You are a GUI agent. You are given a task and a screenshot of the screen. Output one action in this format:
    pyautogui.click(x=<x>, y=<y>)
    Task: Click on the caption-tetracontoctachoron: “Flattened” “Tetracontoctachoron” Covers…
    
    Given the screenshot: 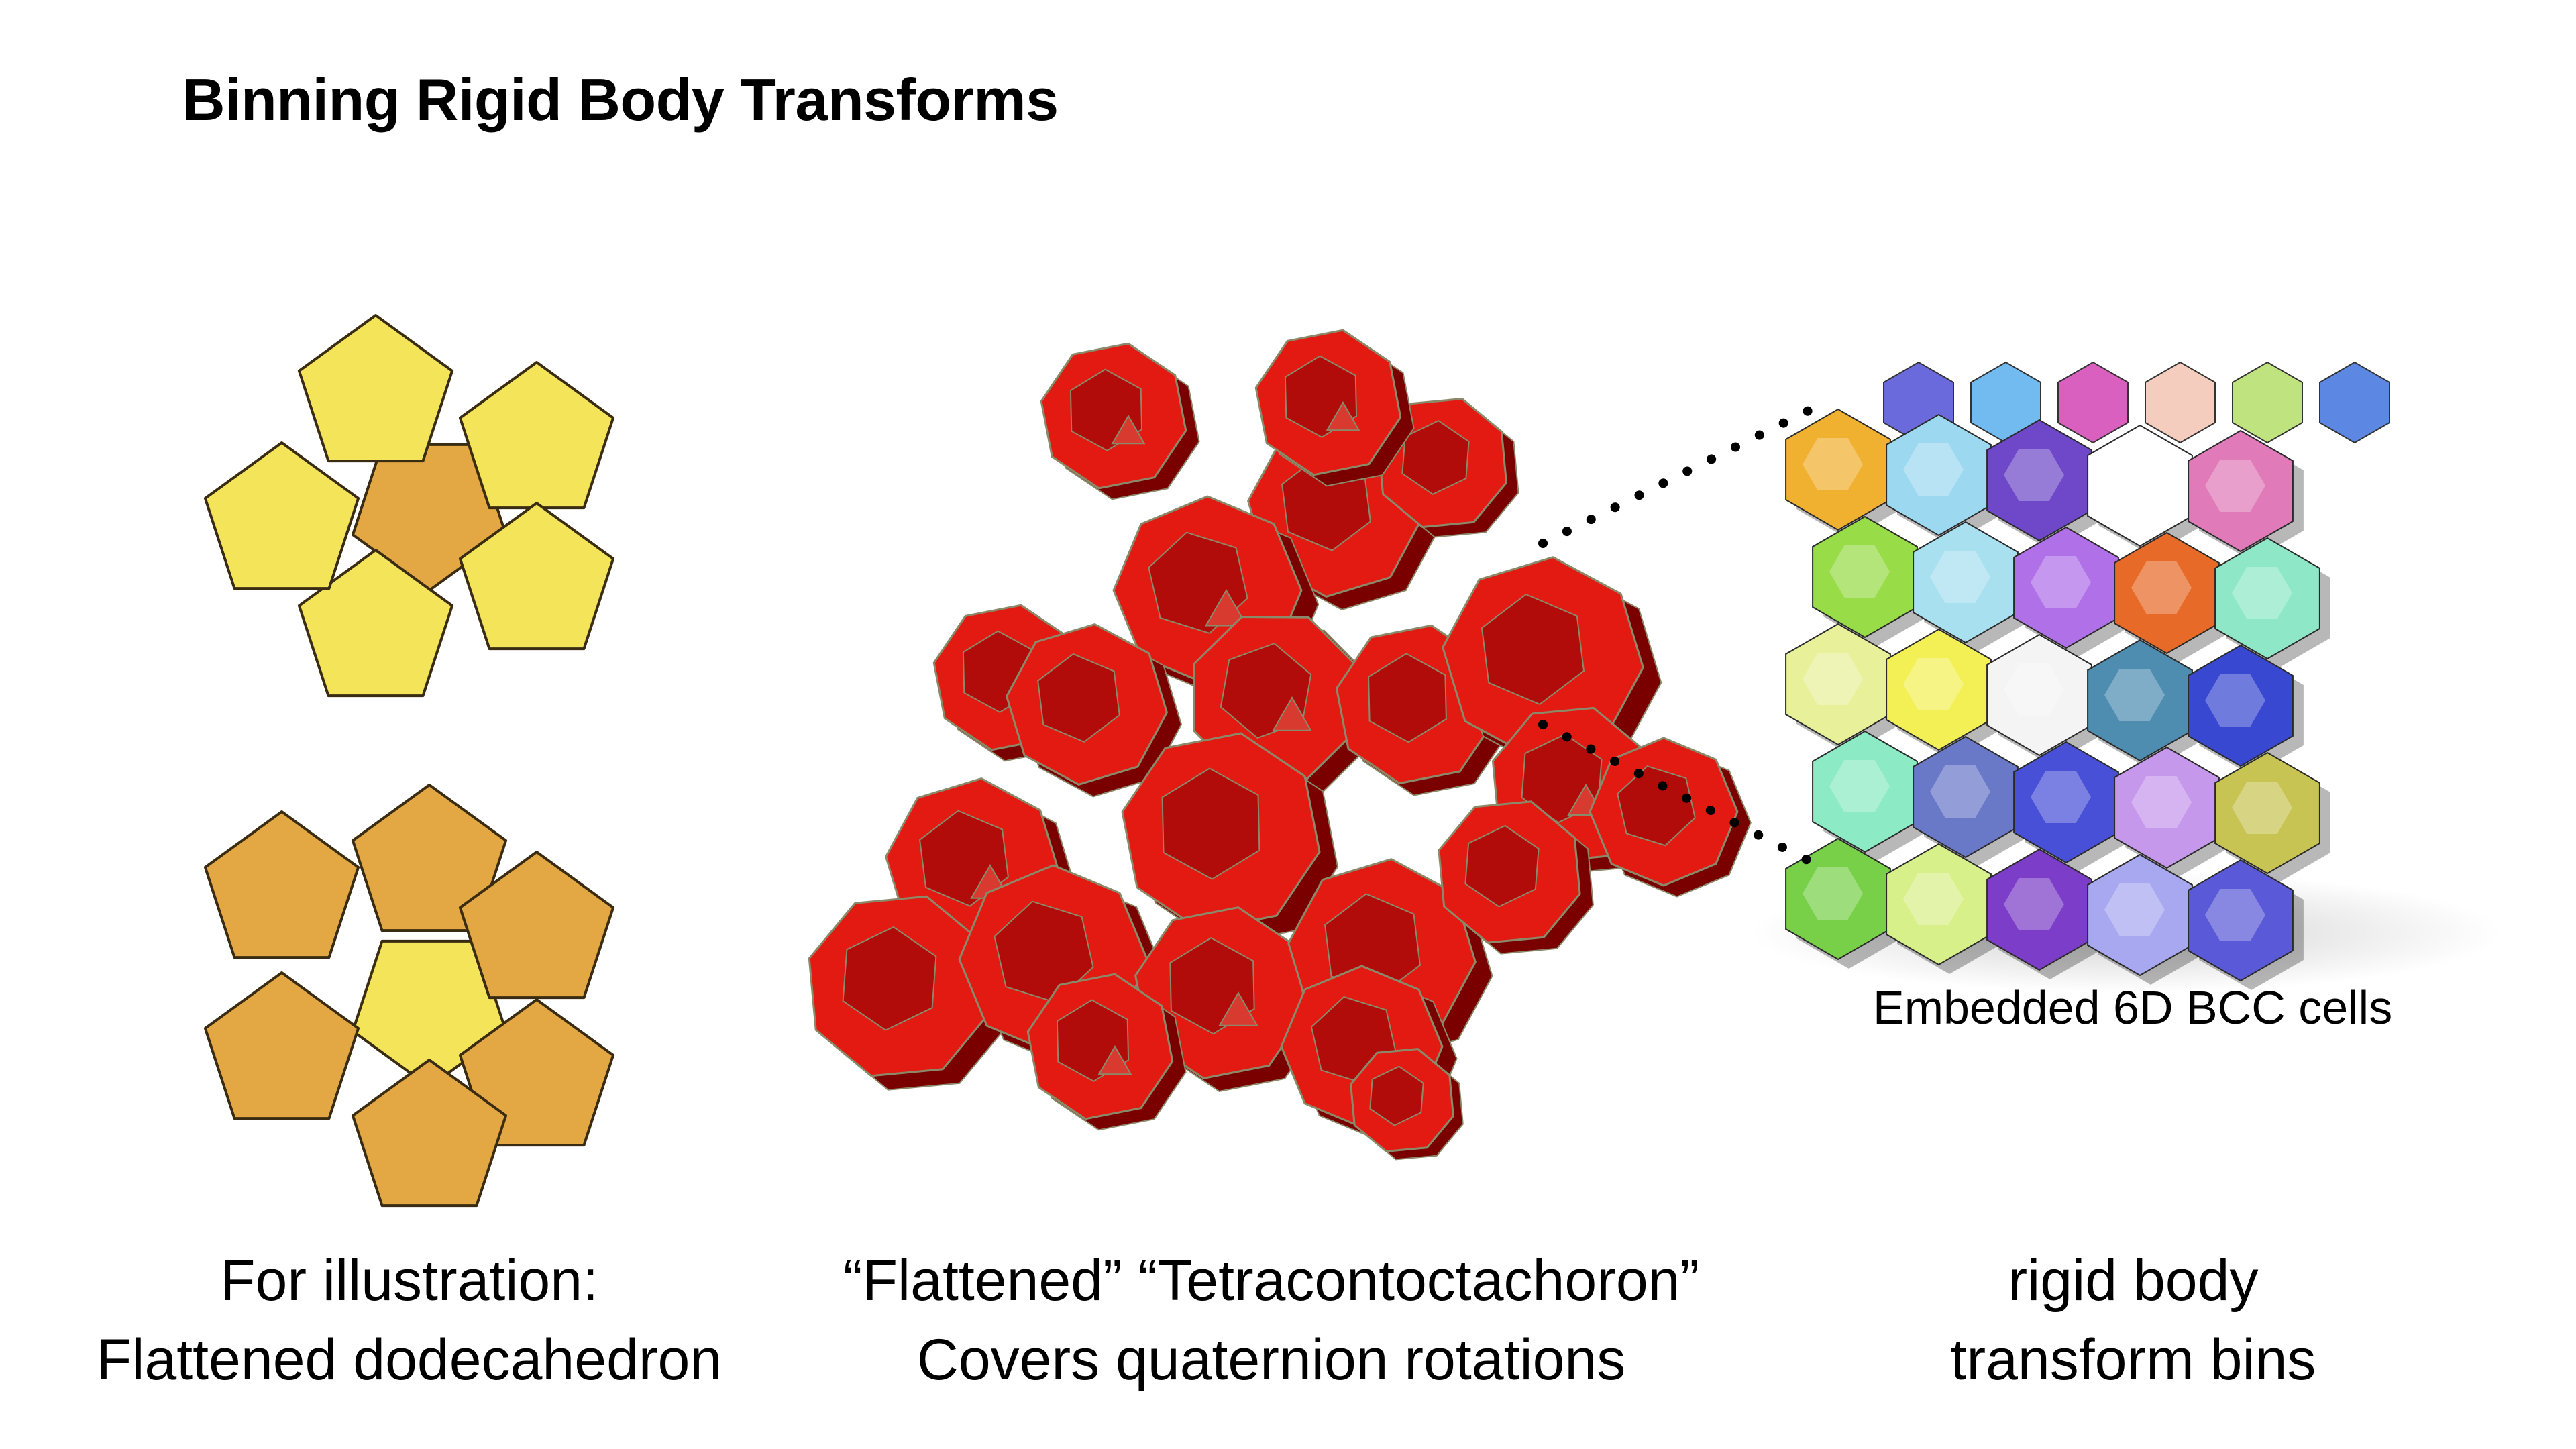 What is the action you would take?
    pyautogui.click(x=1271, y=1320)
    